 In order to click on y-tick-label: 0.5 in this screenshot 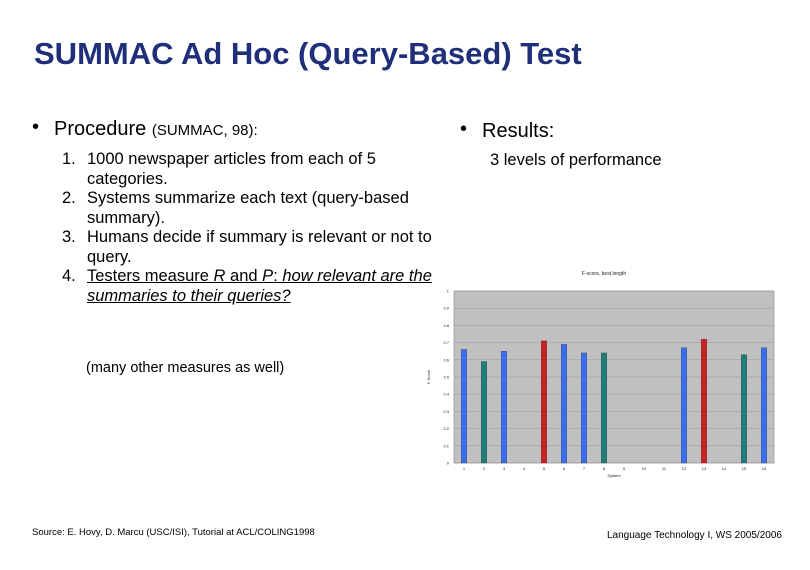, I will do `click(446, 377)`.